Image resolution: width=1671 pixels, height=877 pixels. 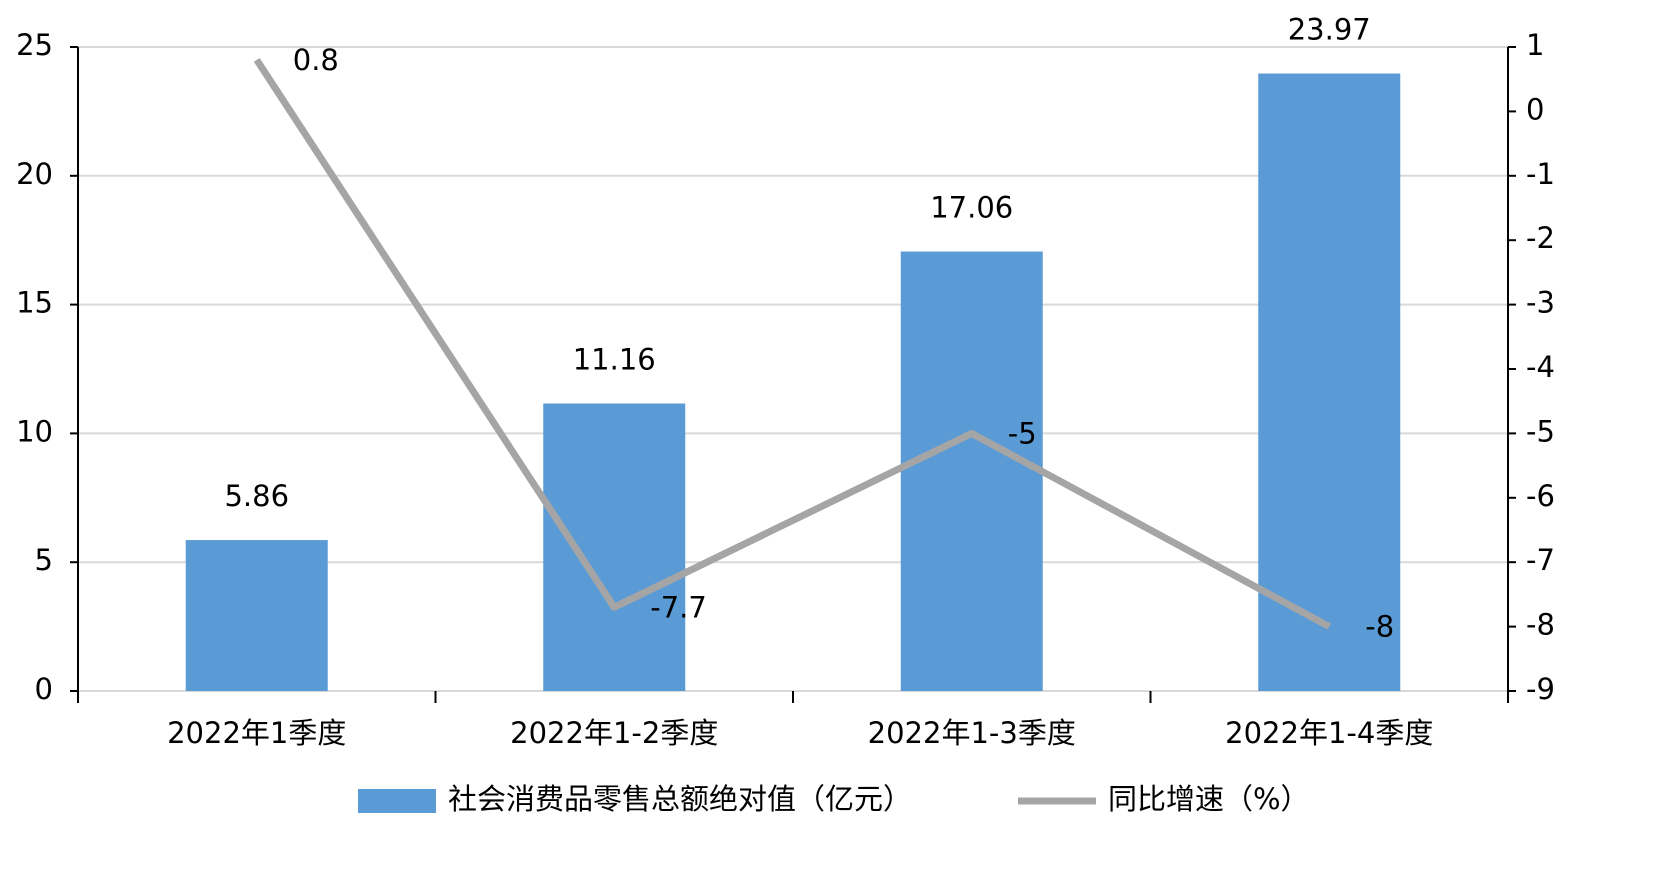 I want to click on y2-tick-label: -6, so click(x=1540, y=496).